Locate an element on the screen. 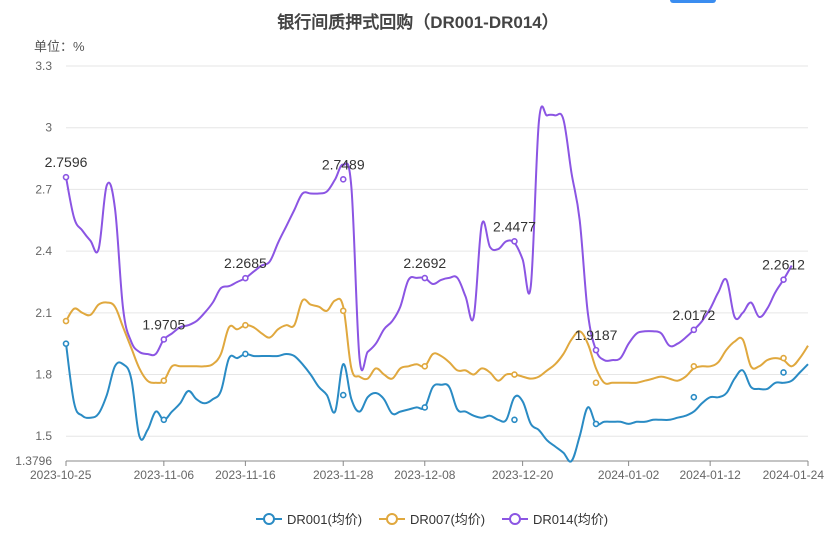 Image resolution: width=836 pixels, height=544 pixels. y-tick-label: 1.3796 is located at coordinates (33, 461).